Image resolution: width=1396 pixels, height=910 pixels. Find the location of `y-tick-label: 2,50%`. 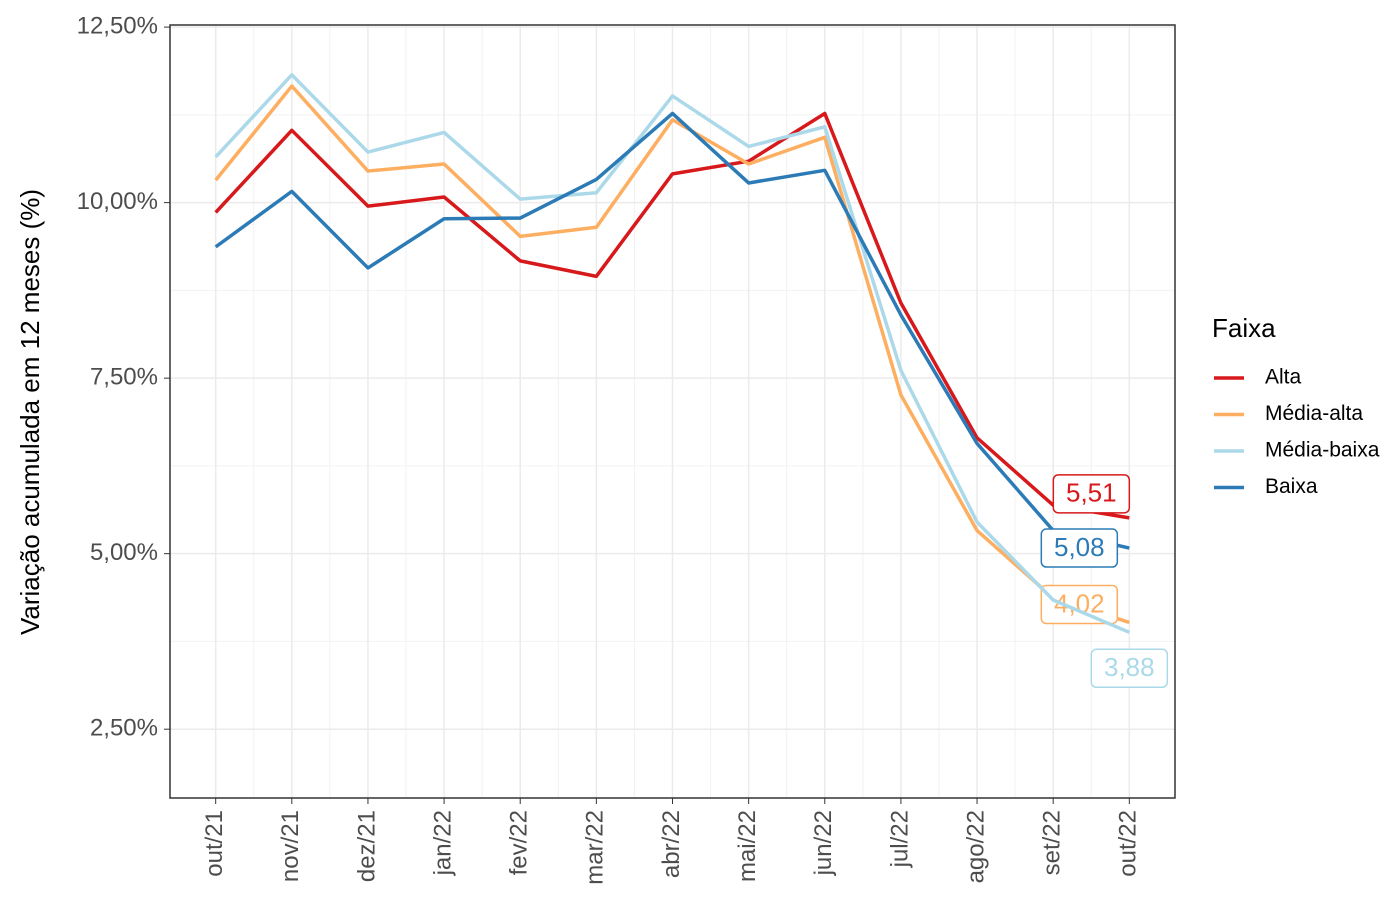

y-tick-label: 2,50% is located at coordinates (124, 728).